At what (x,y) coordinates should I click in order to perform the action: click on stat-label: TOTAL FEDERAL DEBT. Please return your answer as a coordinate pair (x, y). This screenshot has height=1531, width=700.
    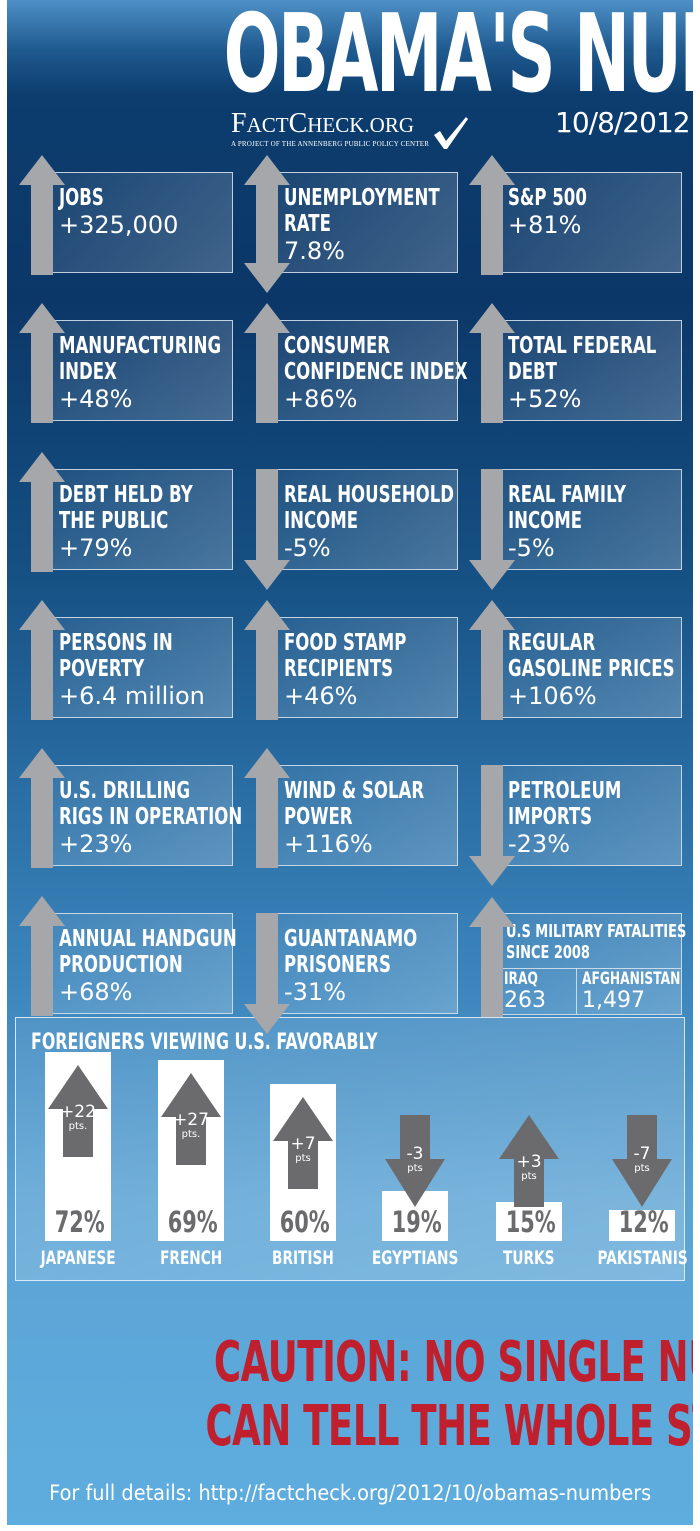
    Looking at the image, I should click on (582, 359).